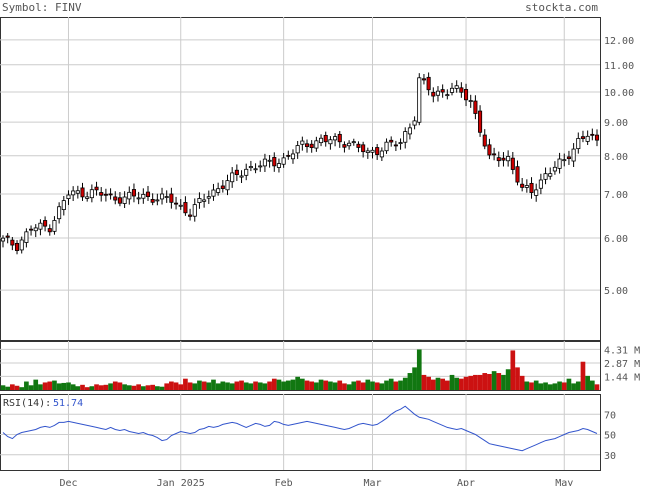  I want to click on rsi-value: 51.74, so click(68, 403).